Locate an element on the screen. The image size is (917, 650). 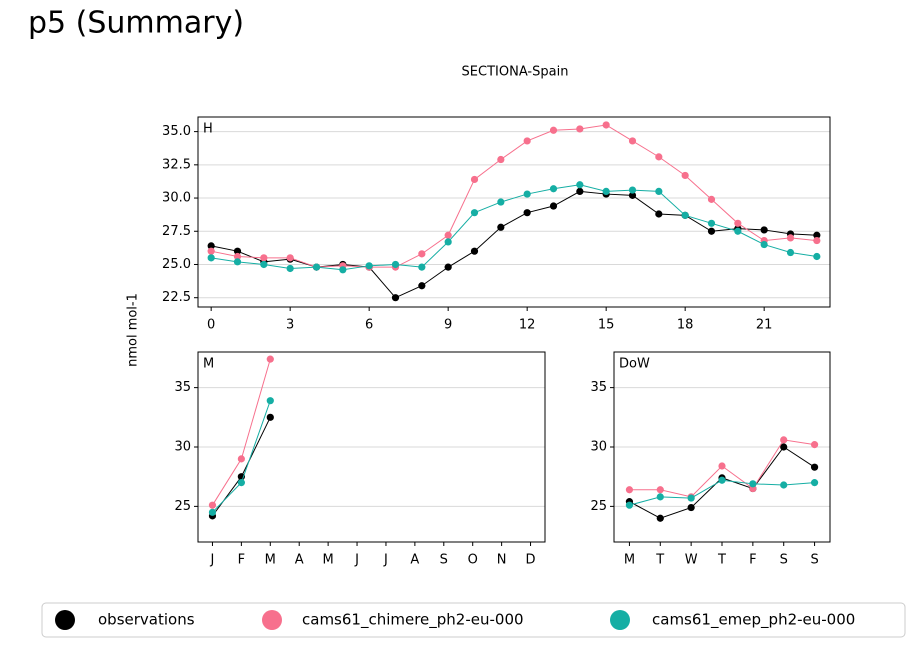
legend-label: cams61_chimere_ph2-eu-000 is located at coordinates (413, 620).